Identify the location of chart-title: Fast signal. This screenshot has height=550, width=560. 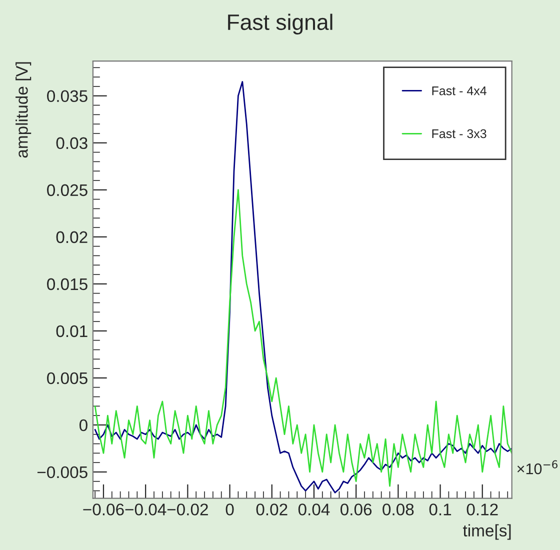
(280, 24).